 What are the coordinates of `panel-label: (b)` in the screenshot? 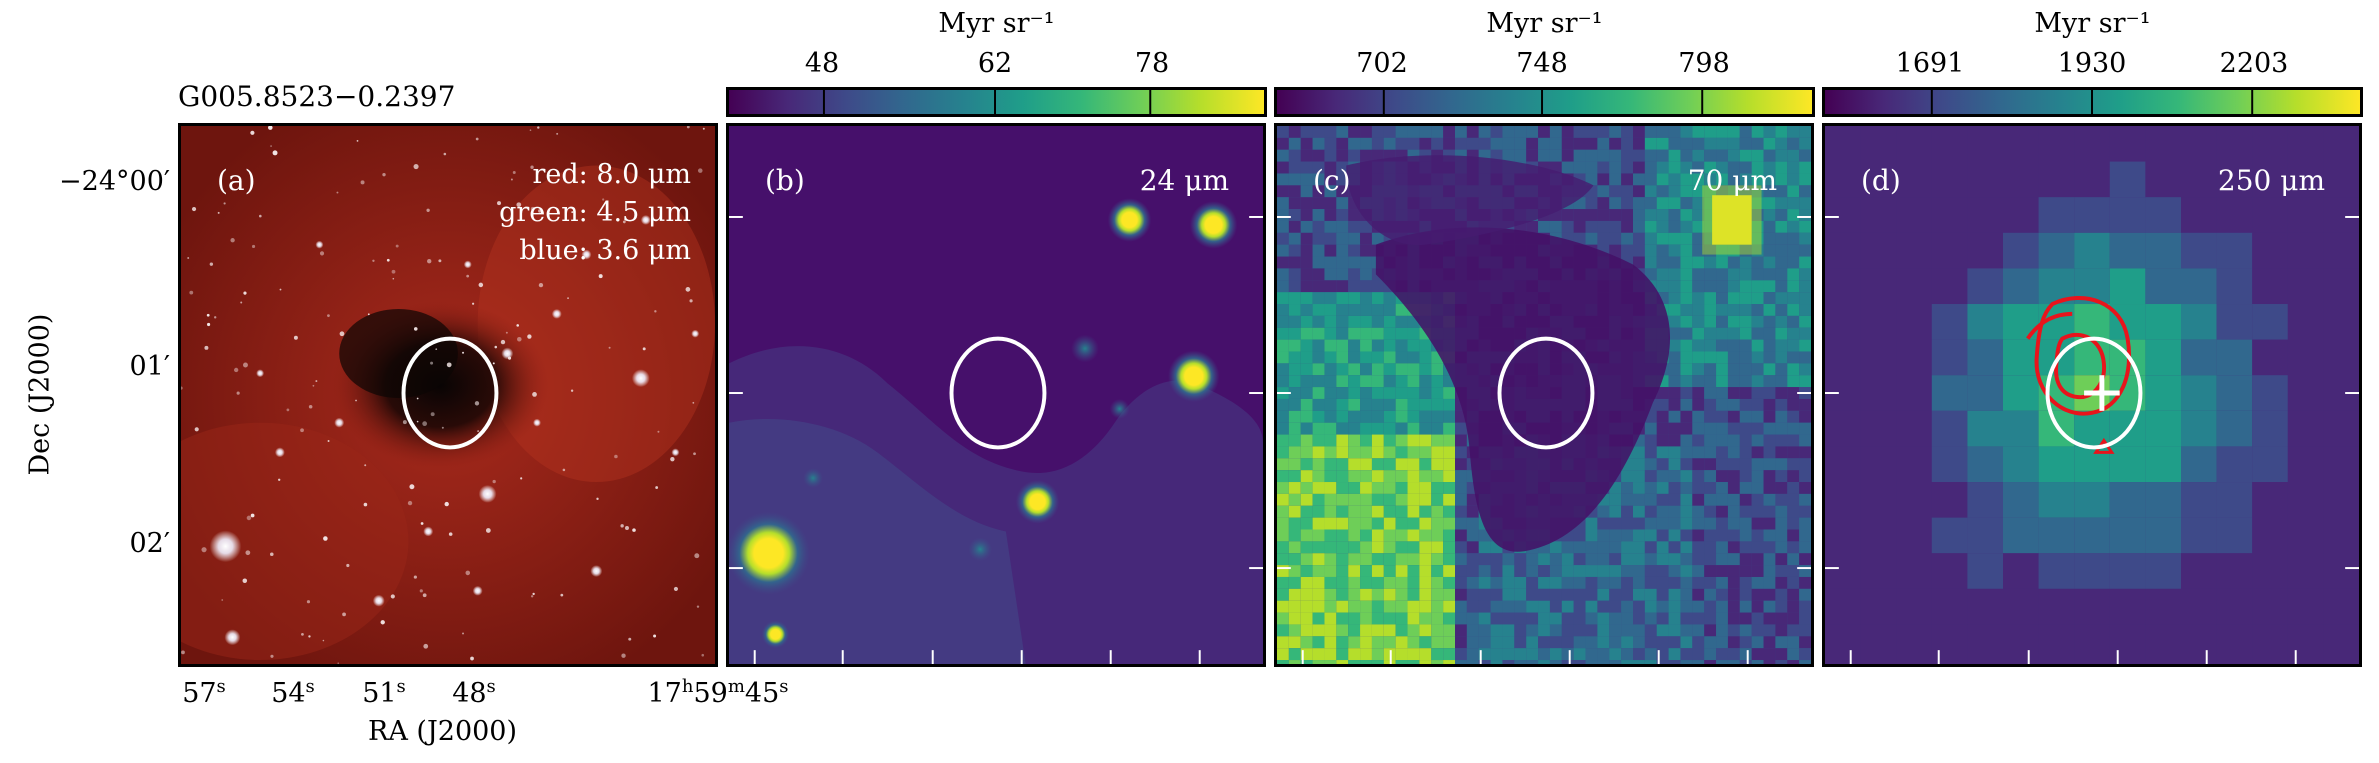 It's located at (785, 180).